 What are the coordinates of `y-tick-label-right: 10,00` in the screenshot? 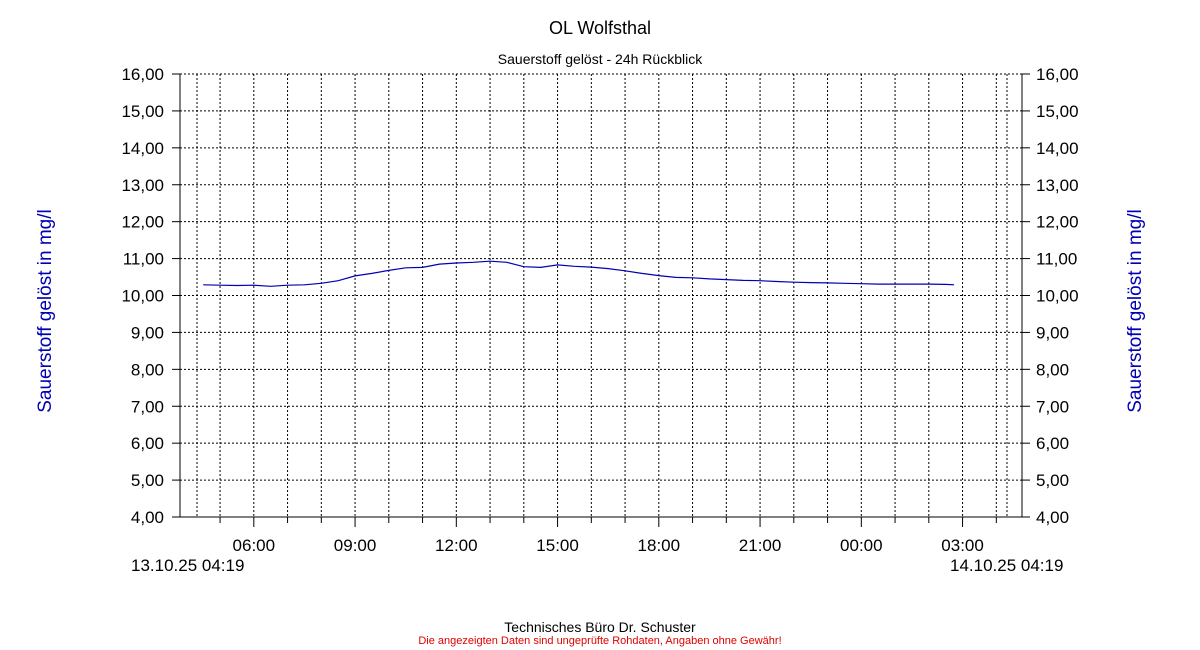 It's located at (1057, 296).